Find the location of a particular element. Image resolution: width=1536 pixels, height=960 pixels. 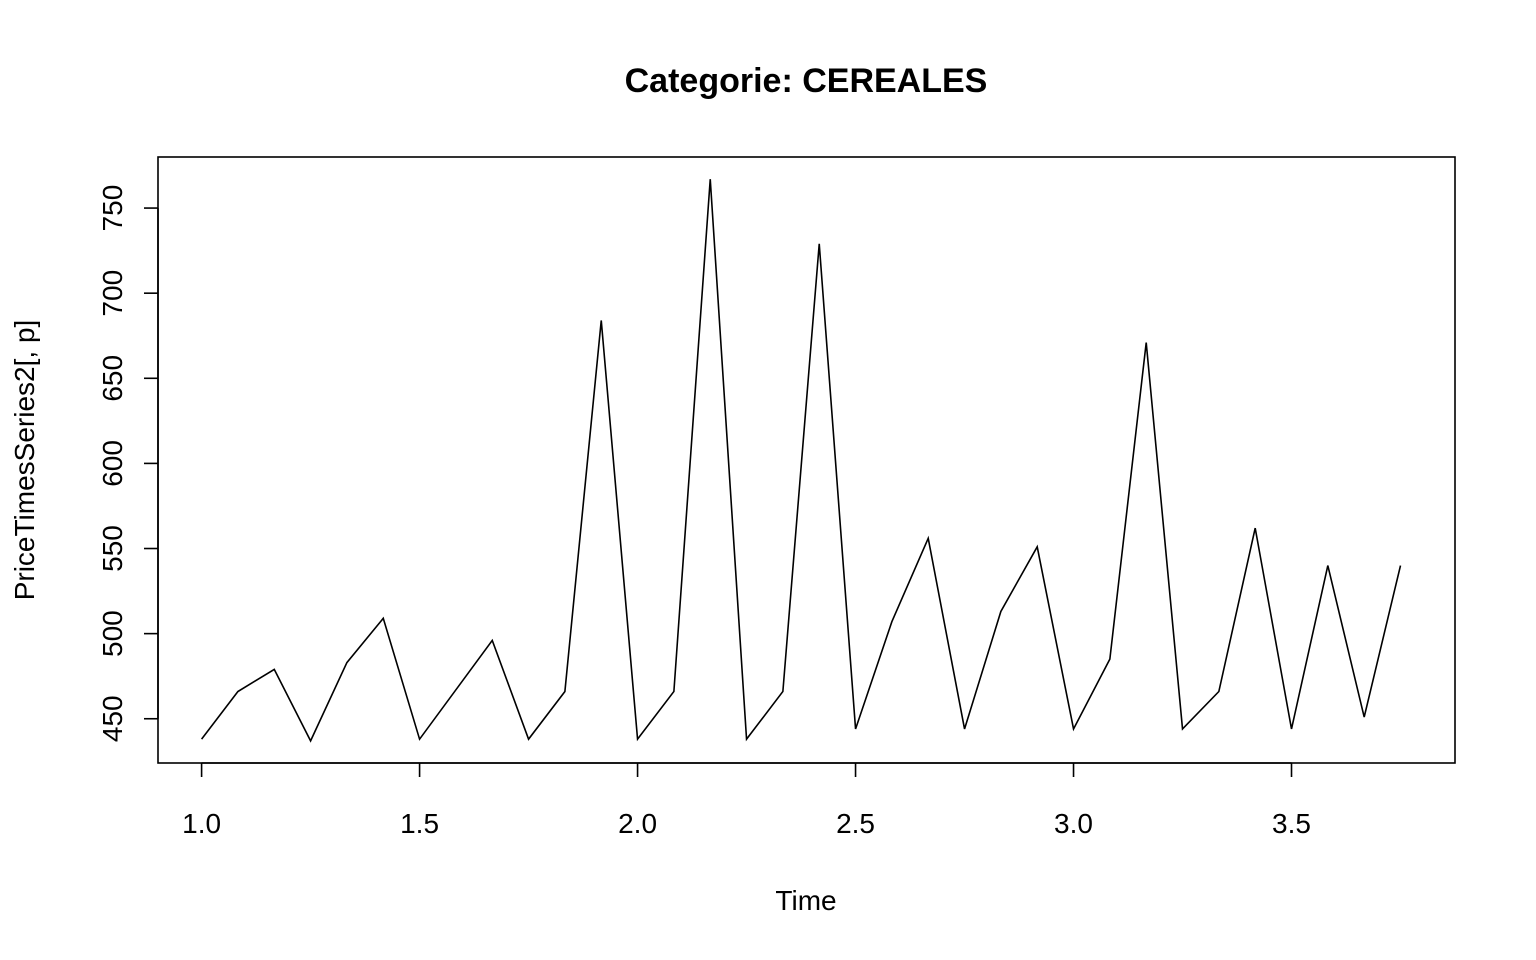

y-axis: 450 500 550 600 650 700 750 is located at coordinates (128, 463).